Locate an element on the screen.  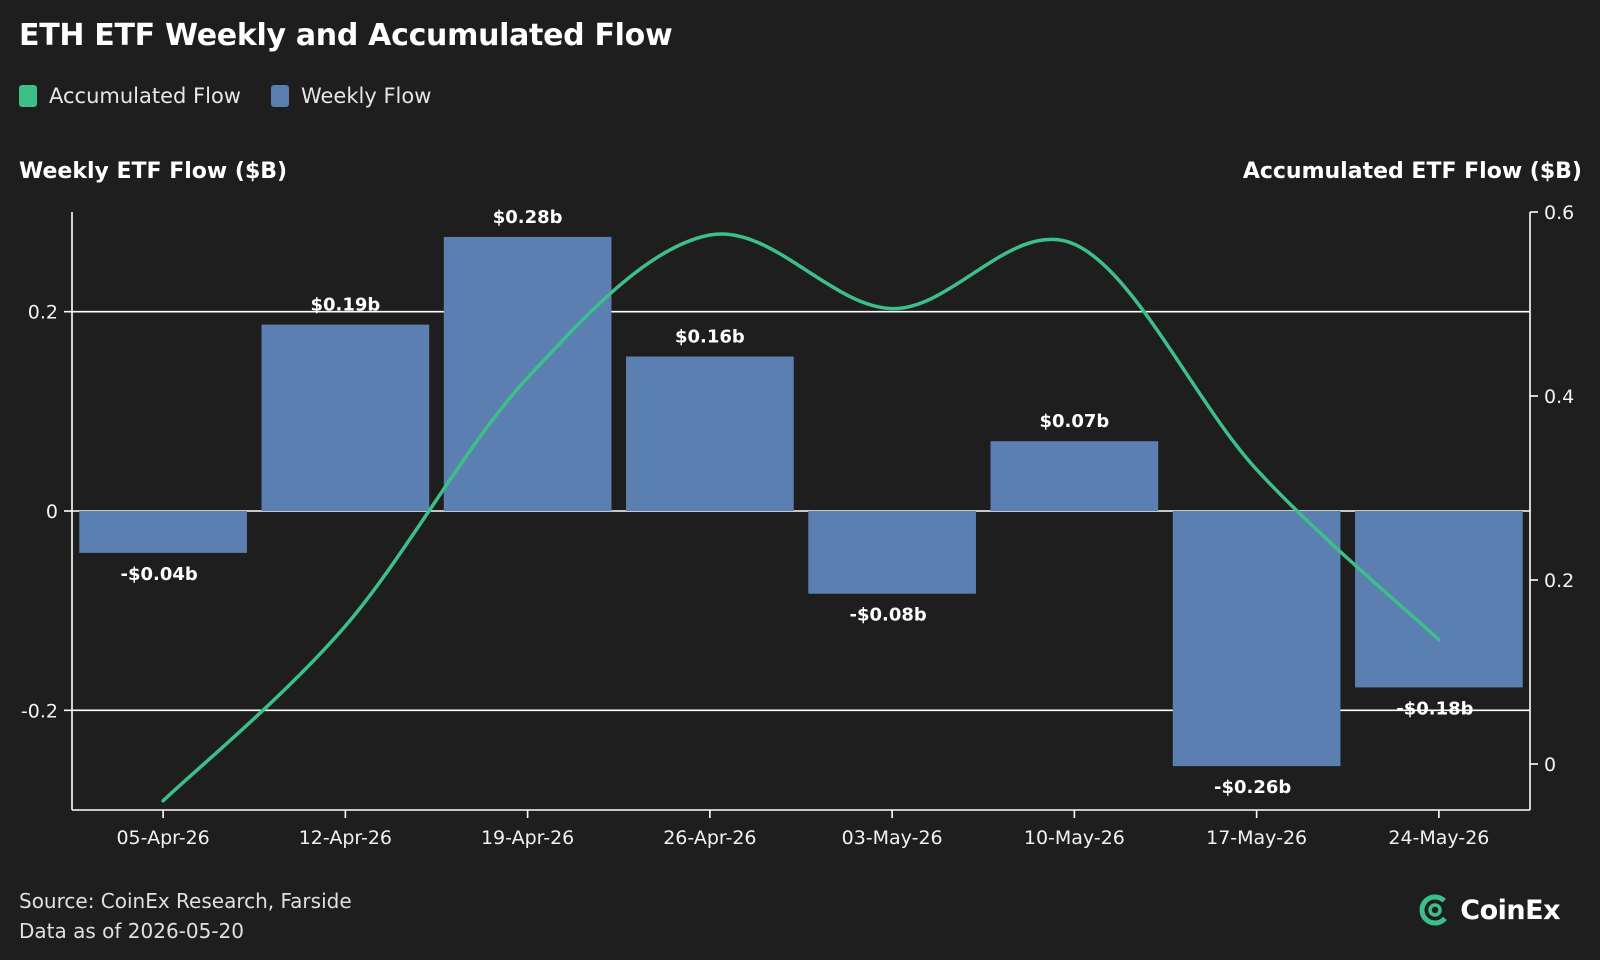
bar-label-2: $0.28b is located at coordinates (528, 217).